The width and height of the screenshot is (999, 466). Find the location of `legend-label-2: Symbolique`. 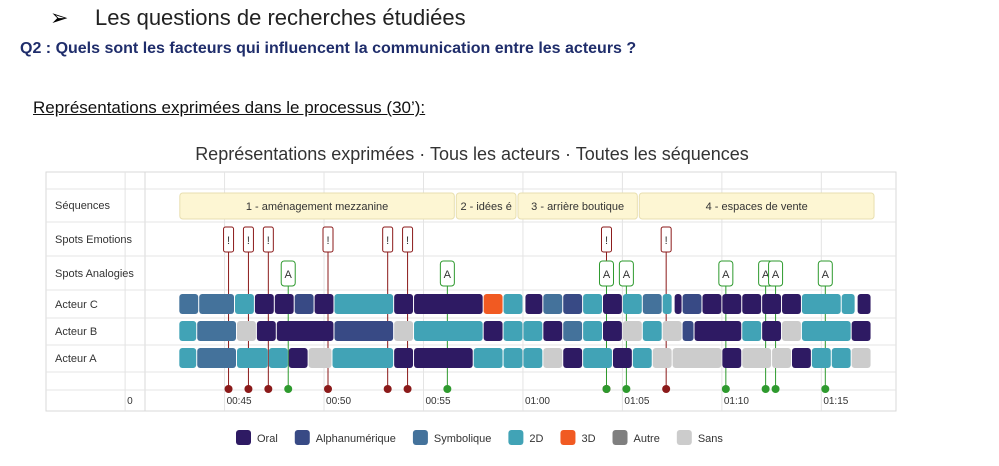

legend-label-2: Symbolique is located at coordinates (462, 439).